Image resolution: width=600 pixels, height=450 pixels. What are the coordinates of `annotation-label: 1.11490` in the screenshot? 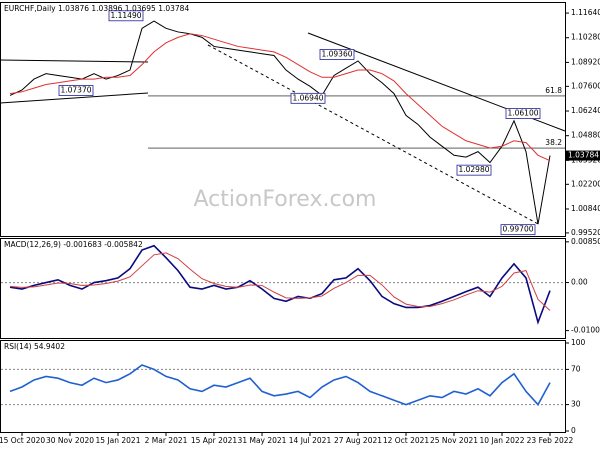 It's located at (125, 15).